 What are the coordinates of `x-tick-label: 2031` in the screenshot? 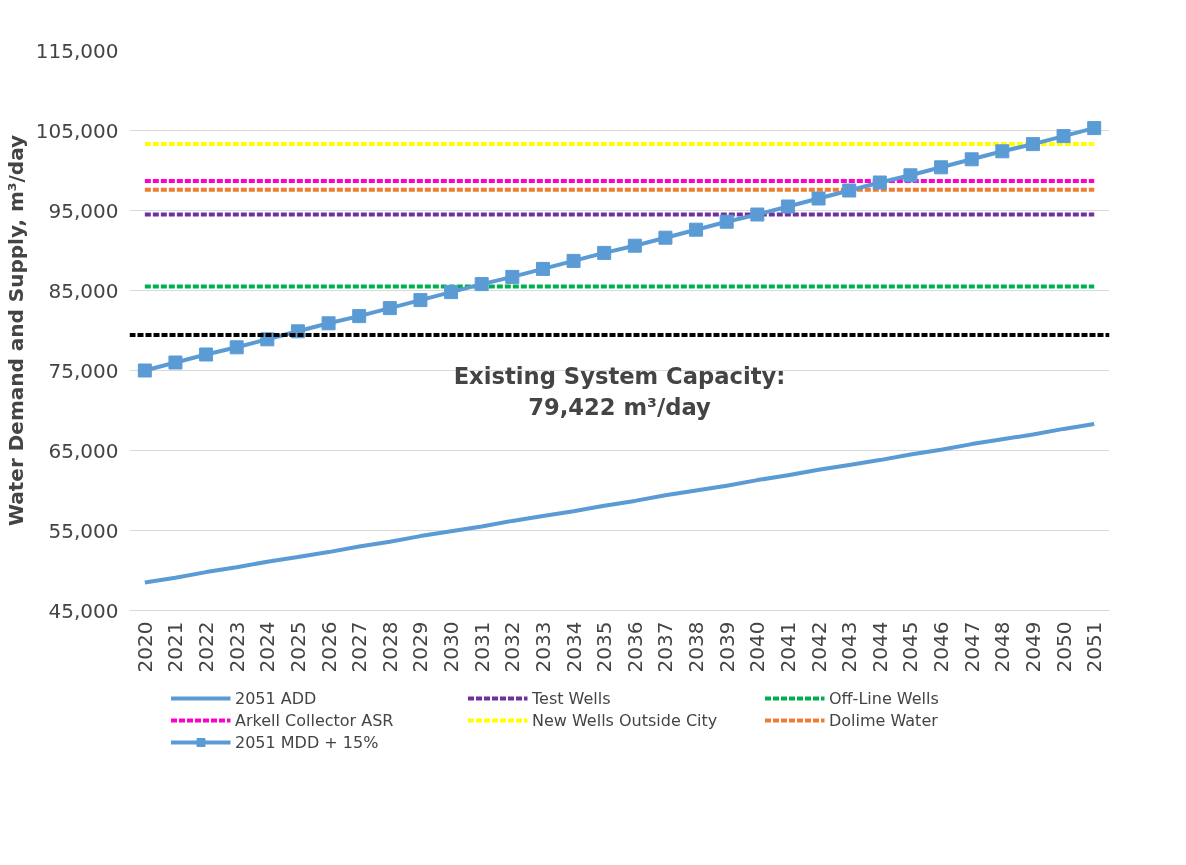 It's located at (481, 647).